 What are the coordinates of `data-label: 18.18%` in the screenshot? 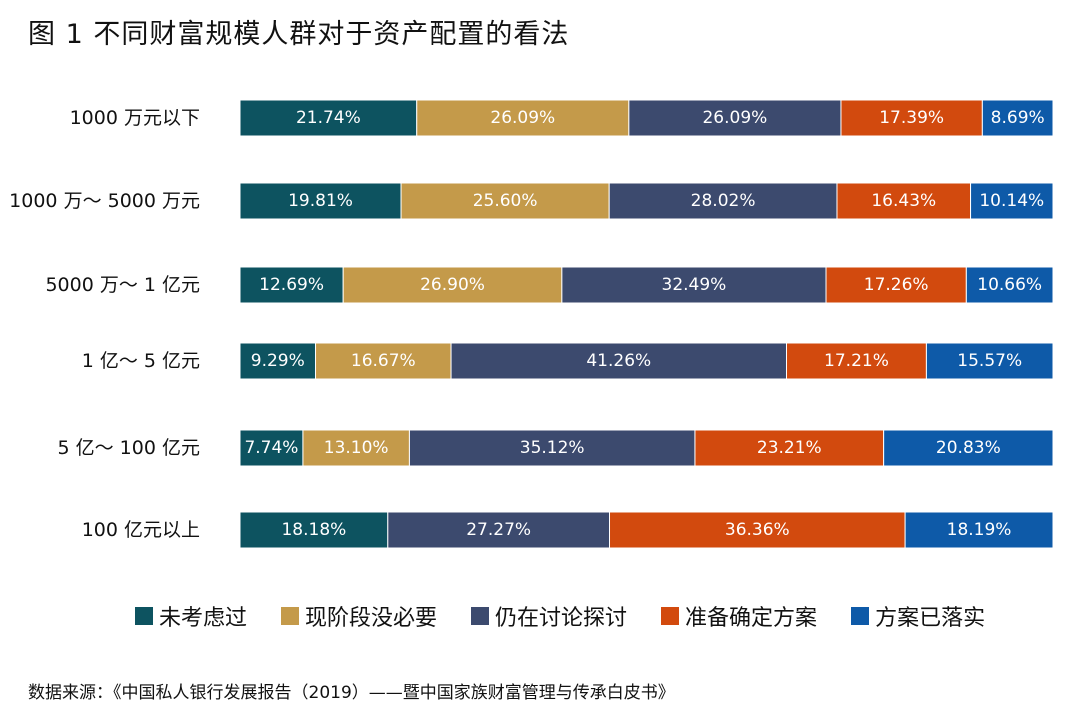 It's located at (313, 530).